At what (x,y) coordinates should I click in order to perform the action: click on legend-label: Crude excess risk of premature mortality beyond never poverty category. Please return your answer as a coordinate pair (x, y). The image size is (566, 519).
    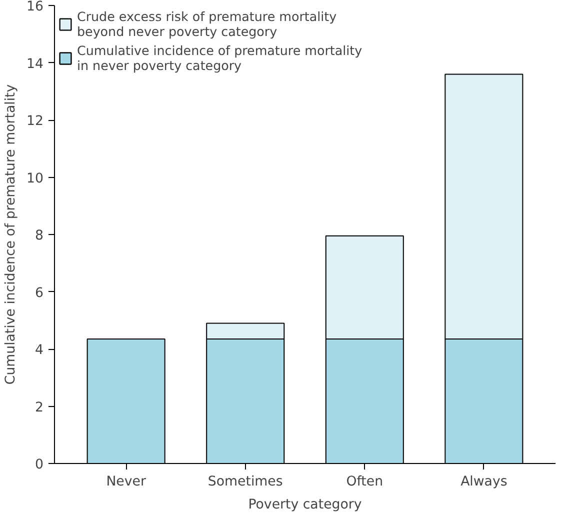
    Looking at the image, I should click on (207, 24).